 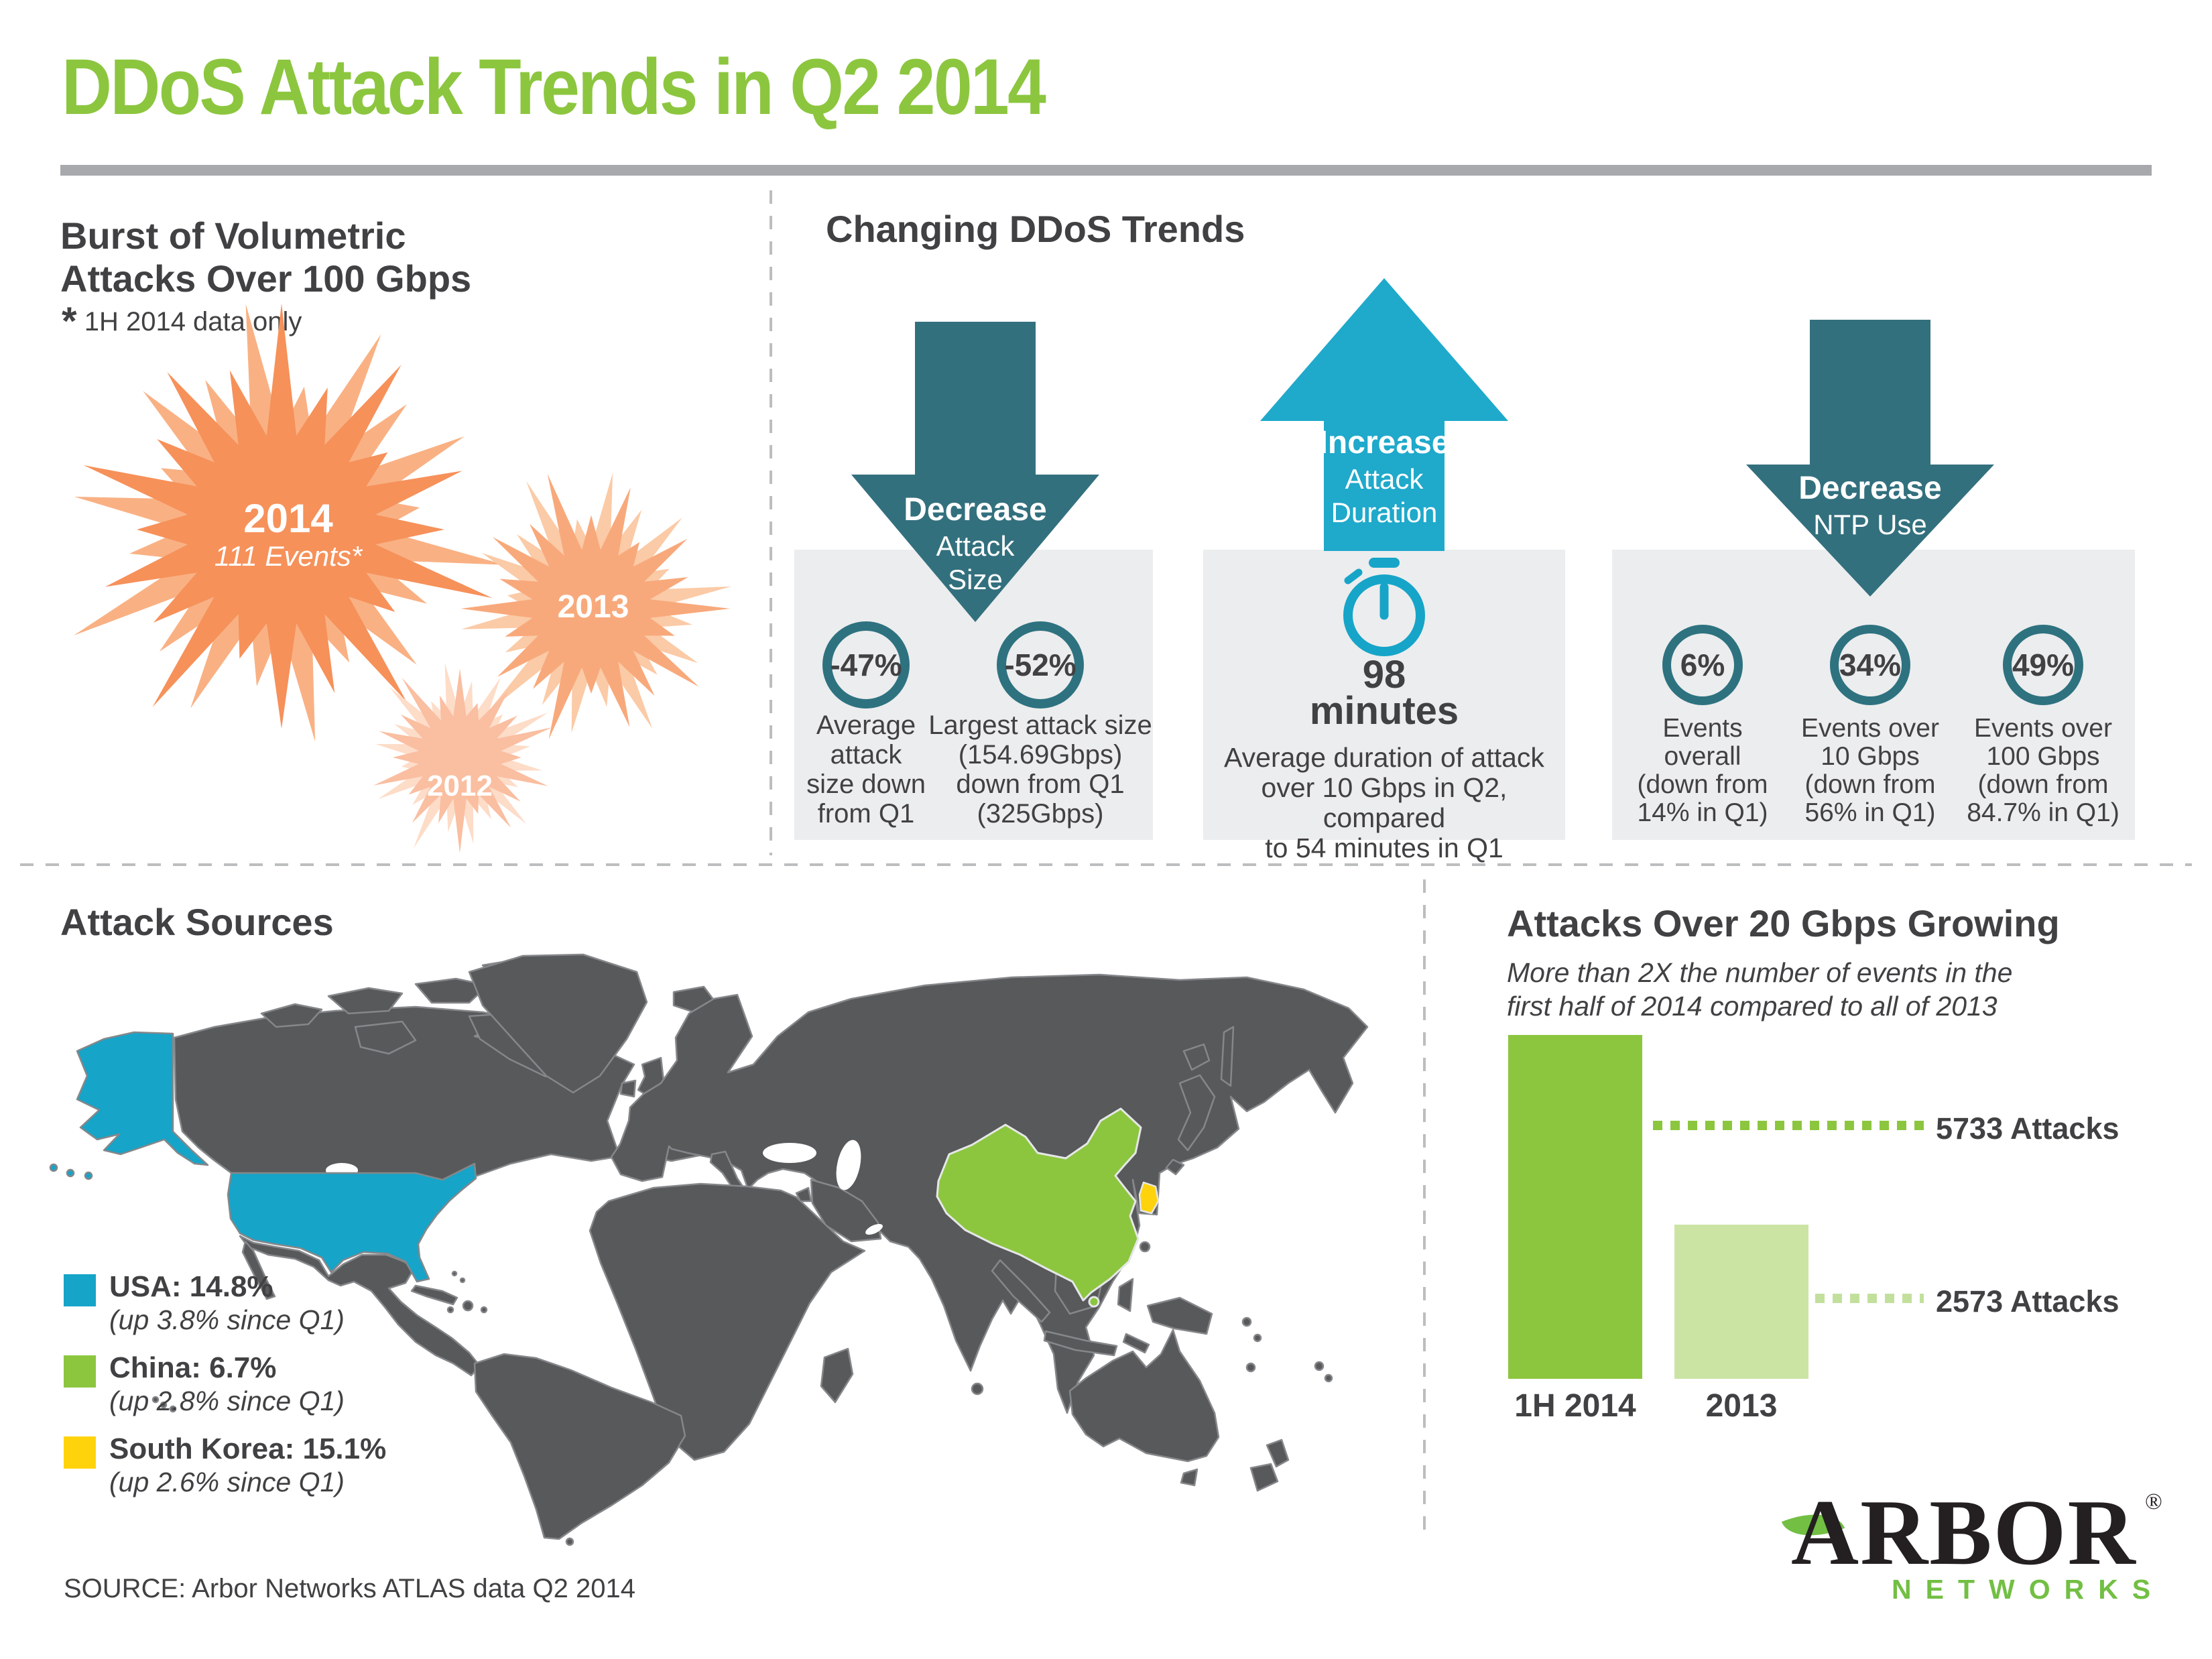 What do you see at coordinates (1035, 229) in the screenshot?
I see `trends-heading: Changing DDoS Trends` at bounding box center [1035, 229].